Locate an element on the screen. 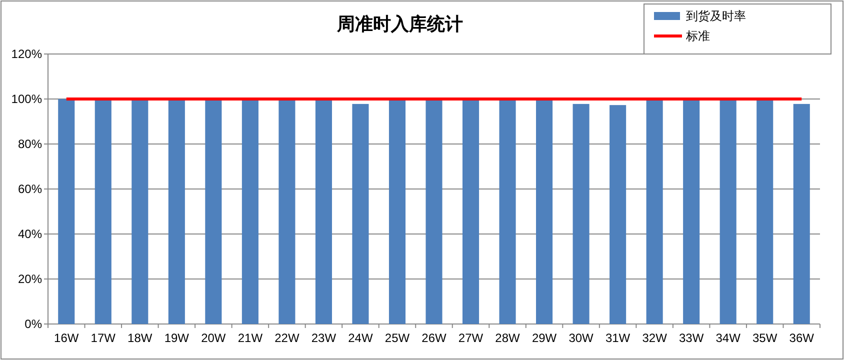 The width and height of the screenshot is (844, 360). y-tick-label: 80% is located at coordinates (30, 144).